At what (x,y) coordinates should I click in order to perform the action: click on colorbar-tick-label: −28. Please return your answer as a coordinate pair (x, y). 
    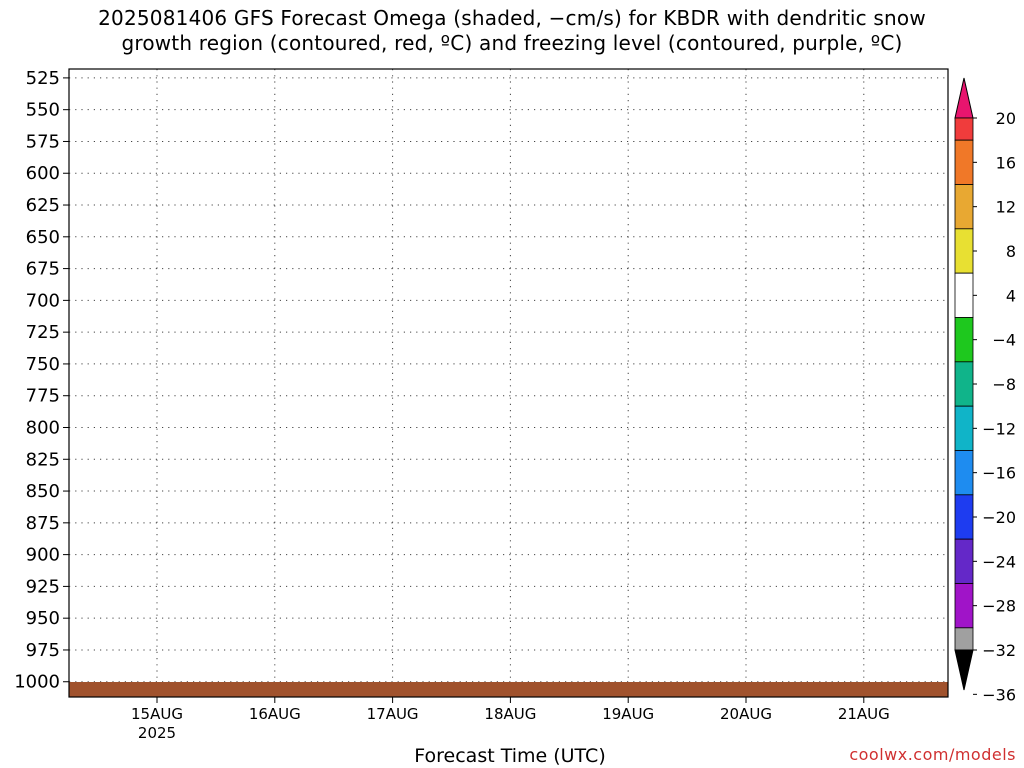
    Looking at the image, I should click on (999, 606).